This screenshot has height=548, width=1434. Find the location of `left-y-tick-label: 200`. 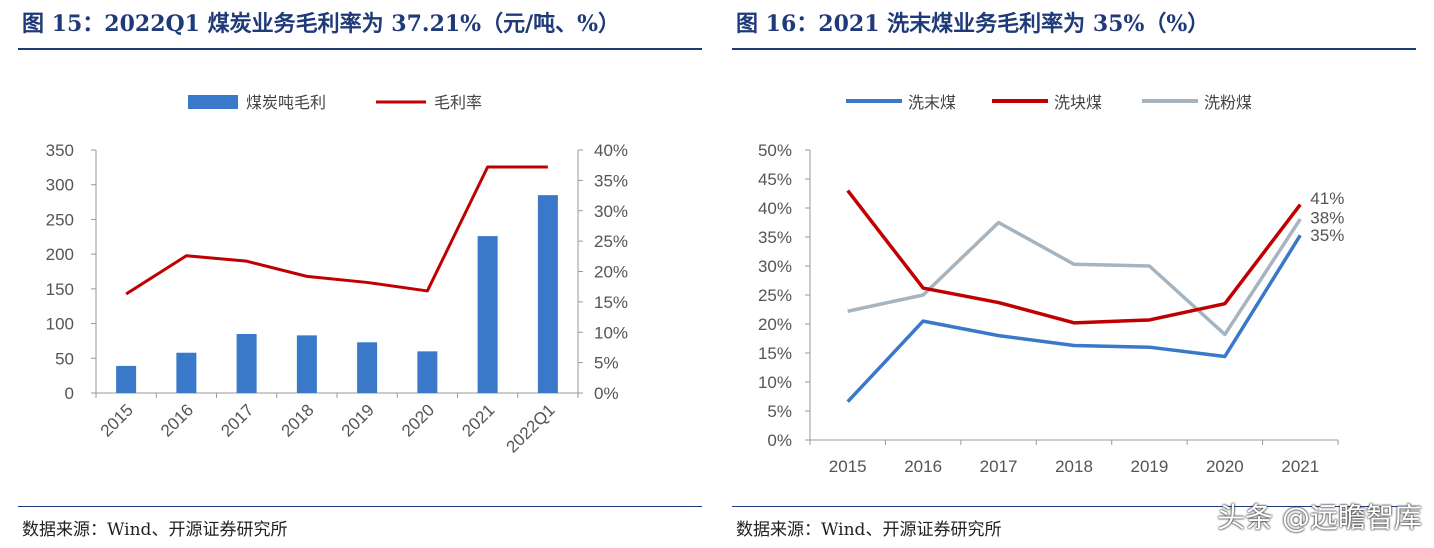

left-y-tick-label: 200 is located at coordinates (60, 254).